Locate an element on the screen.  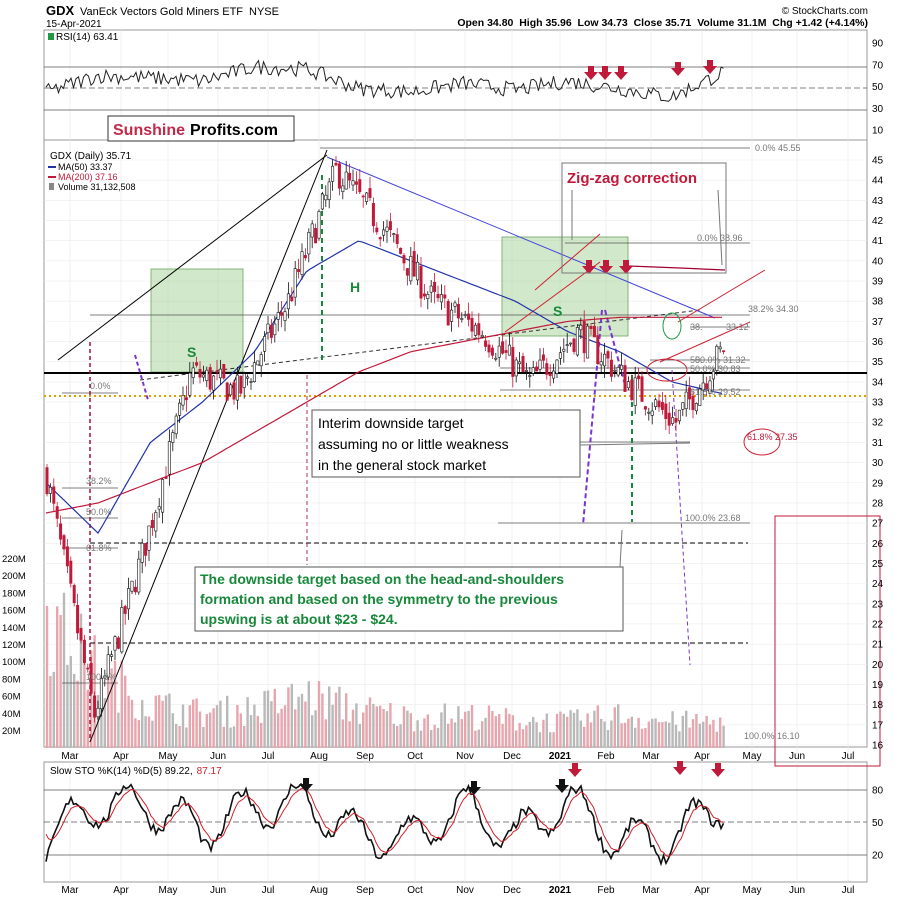
x-tick-label: Dec is located at coordinates (512, 890).